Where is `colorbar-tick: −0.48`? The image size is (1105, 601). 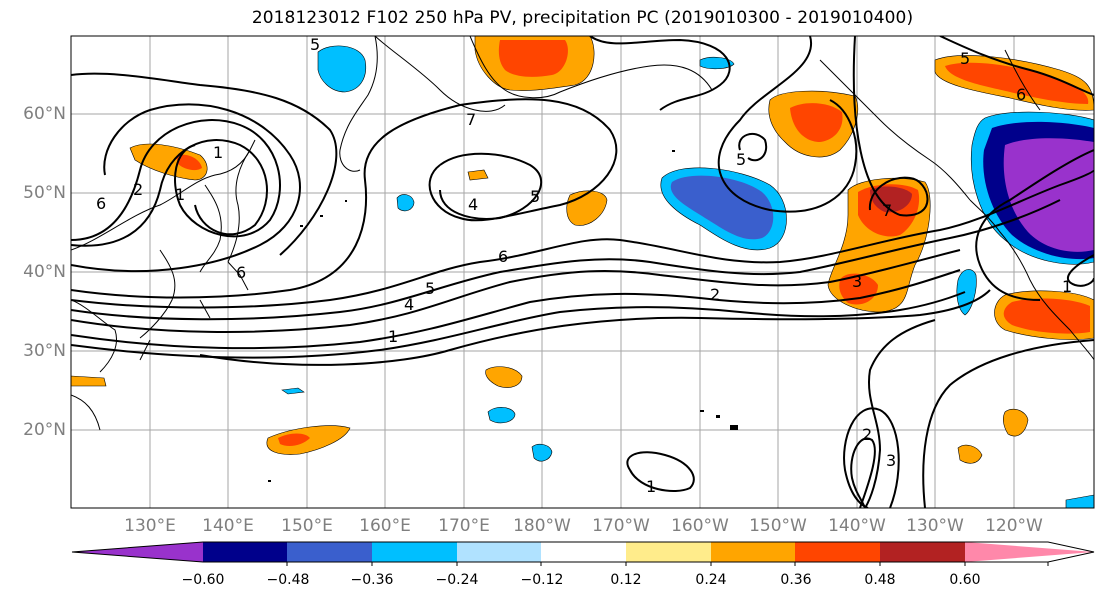
colorbar-tick: −0.48 is located at coordinates (288, 580).